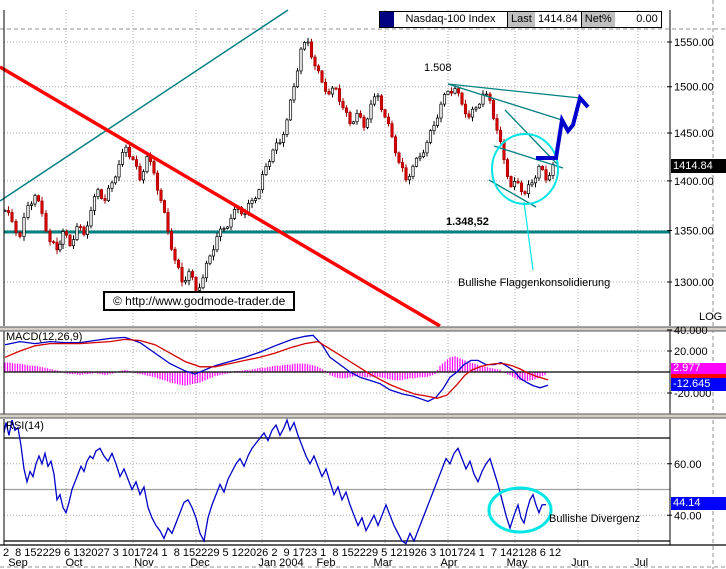 The height and width of the screenshot is (569, 726). I want to click on divergence-annotation: Bullishe Divergenz, so click(595, 519).